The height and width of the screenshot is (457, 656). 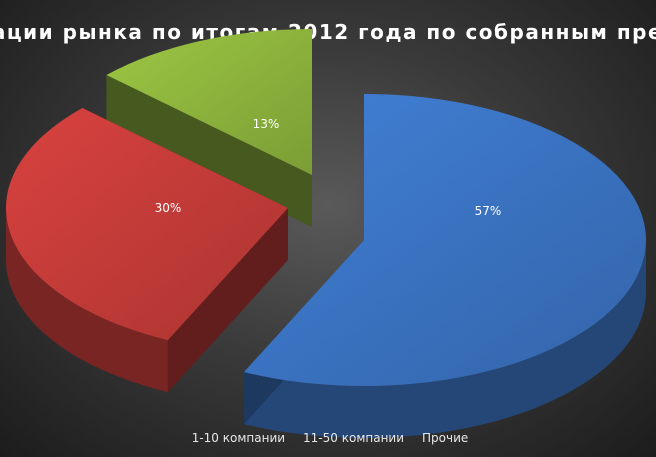 I want to click on data-label: 30%, so click(x=168, y=208).